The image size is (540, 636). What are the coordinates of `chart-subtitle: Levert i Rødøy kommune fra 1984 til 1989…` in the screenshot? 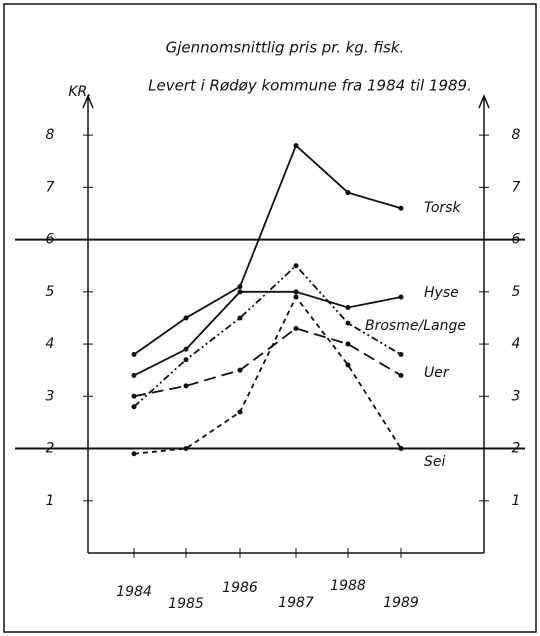 It's located at (310, 86).